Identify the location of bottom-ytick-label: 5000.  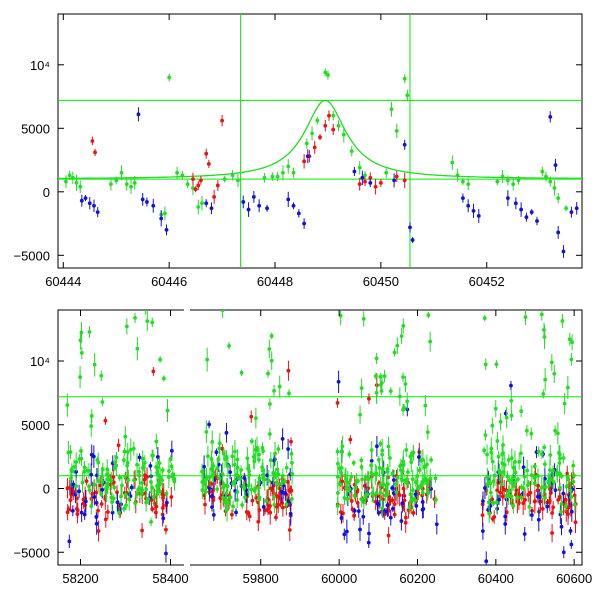
(35, 425).